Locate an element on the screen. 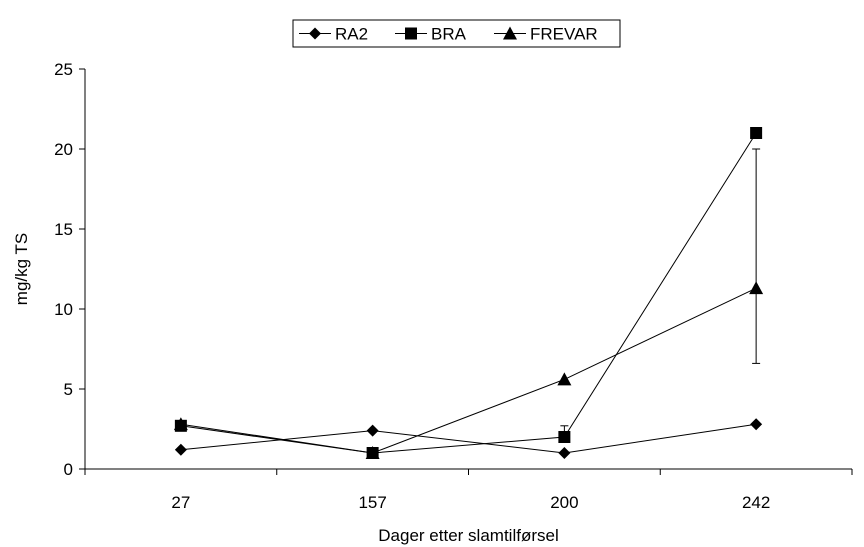 The height and width of the screenshot is (547, 864). y-tick-label: 20 is located at coordinates (63, 149).